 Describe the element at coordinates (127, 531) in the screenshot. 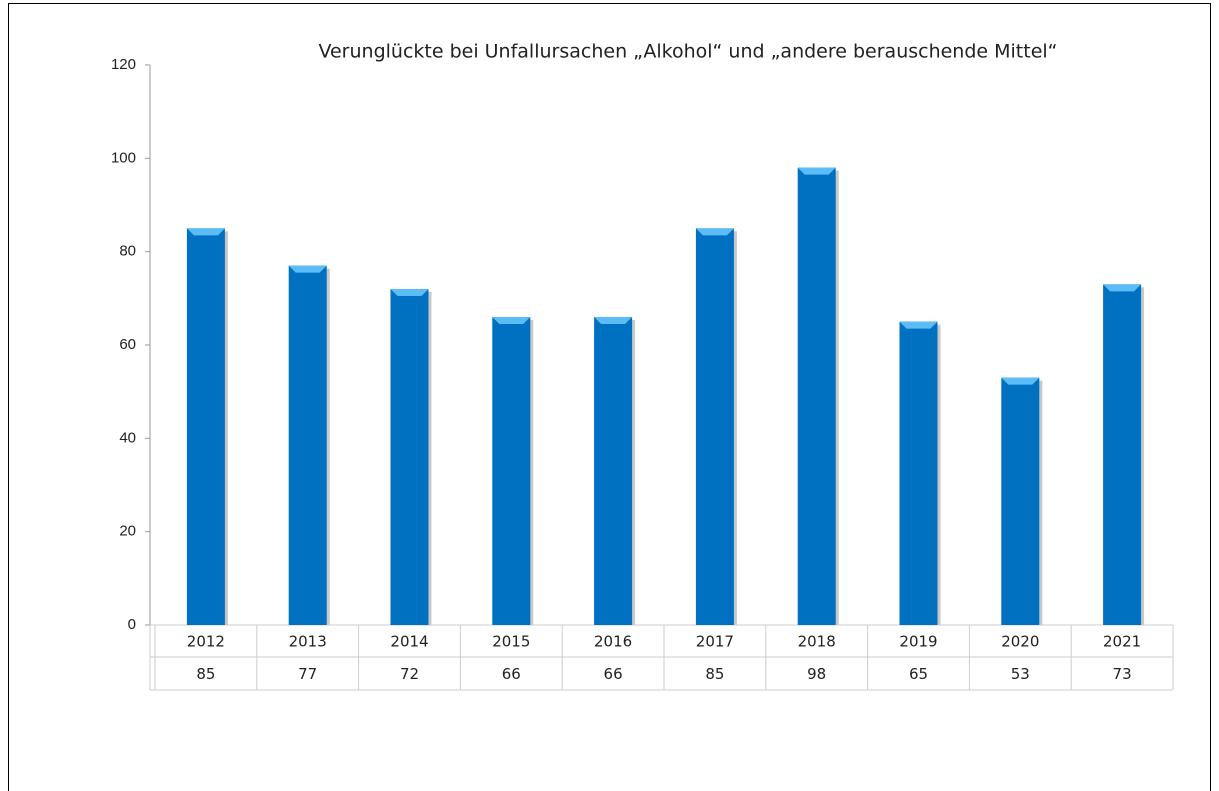

I see `y-tick-label: 20` at that location.